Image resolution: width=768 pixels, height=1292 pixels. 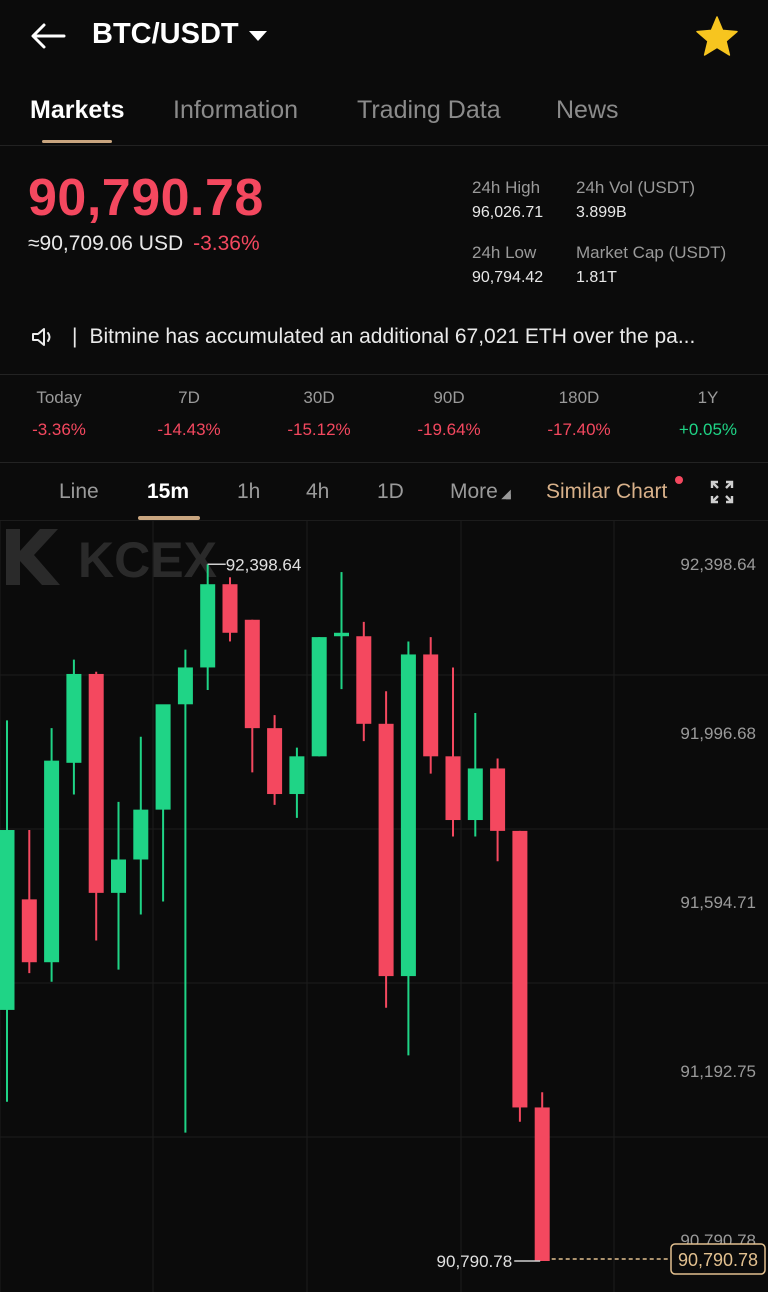 I want to click on corner-triangle-icon, so click(x=506, y=494).